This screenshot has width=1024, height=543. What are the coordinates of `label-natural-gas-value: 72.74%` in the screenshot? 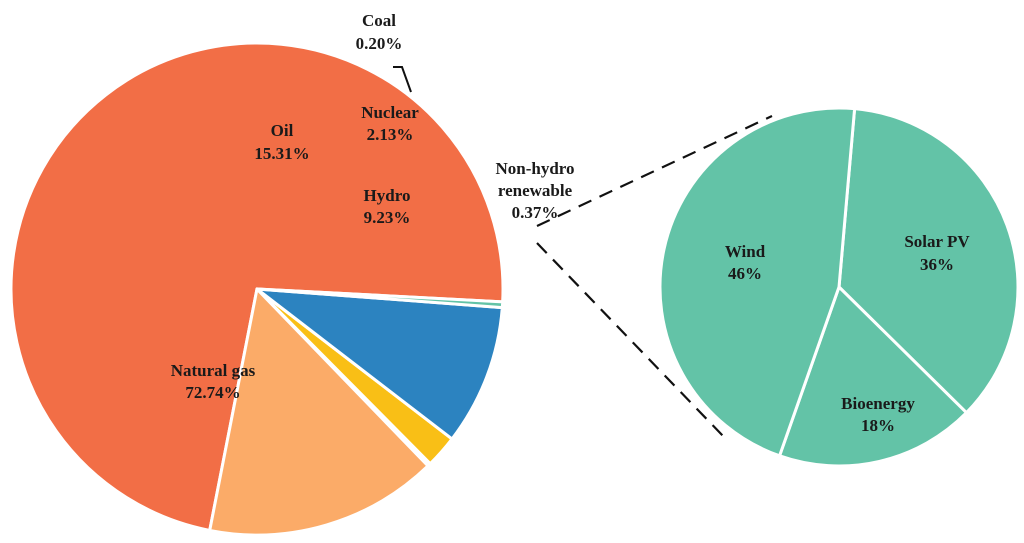 It's located at (212, 392).